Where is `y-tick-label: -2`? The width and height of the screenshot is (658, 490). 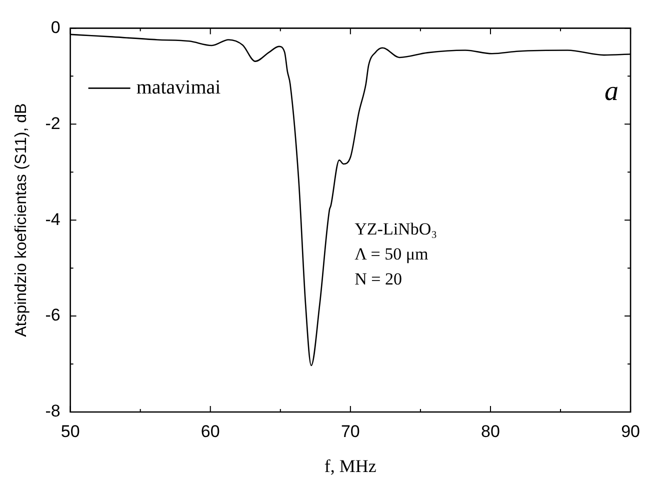
y-tick-label: -2 is located at coordinates (52, 123).